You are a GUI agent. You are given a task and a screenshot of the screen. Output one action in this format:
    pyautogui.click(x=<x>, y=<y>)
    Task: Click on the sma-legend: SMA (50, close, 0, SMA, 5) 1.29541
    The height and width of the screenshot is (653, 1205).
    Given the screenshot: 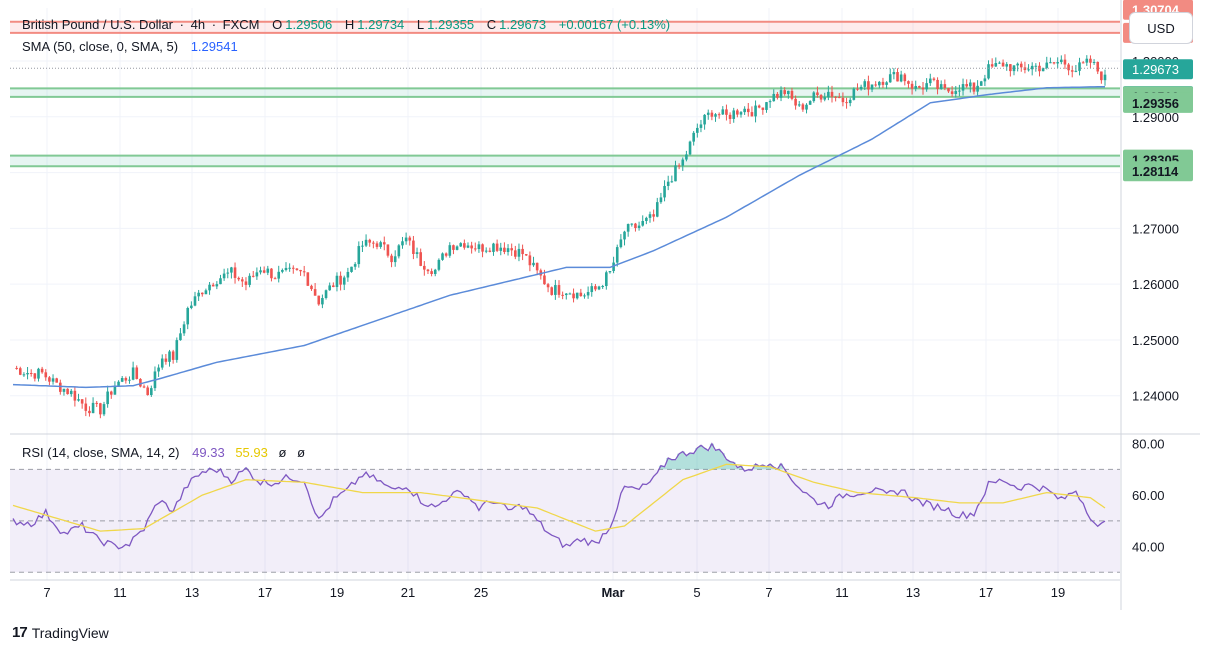 What is the action you would take?
    pyautogui.click(x=131, y=46)
    